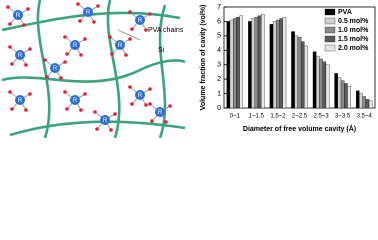 This screenshot has width=378, height=240. I want to click on y-tick-label: 5, so click(219, 36).